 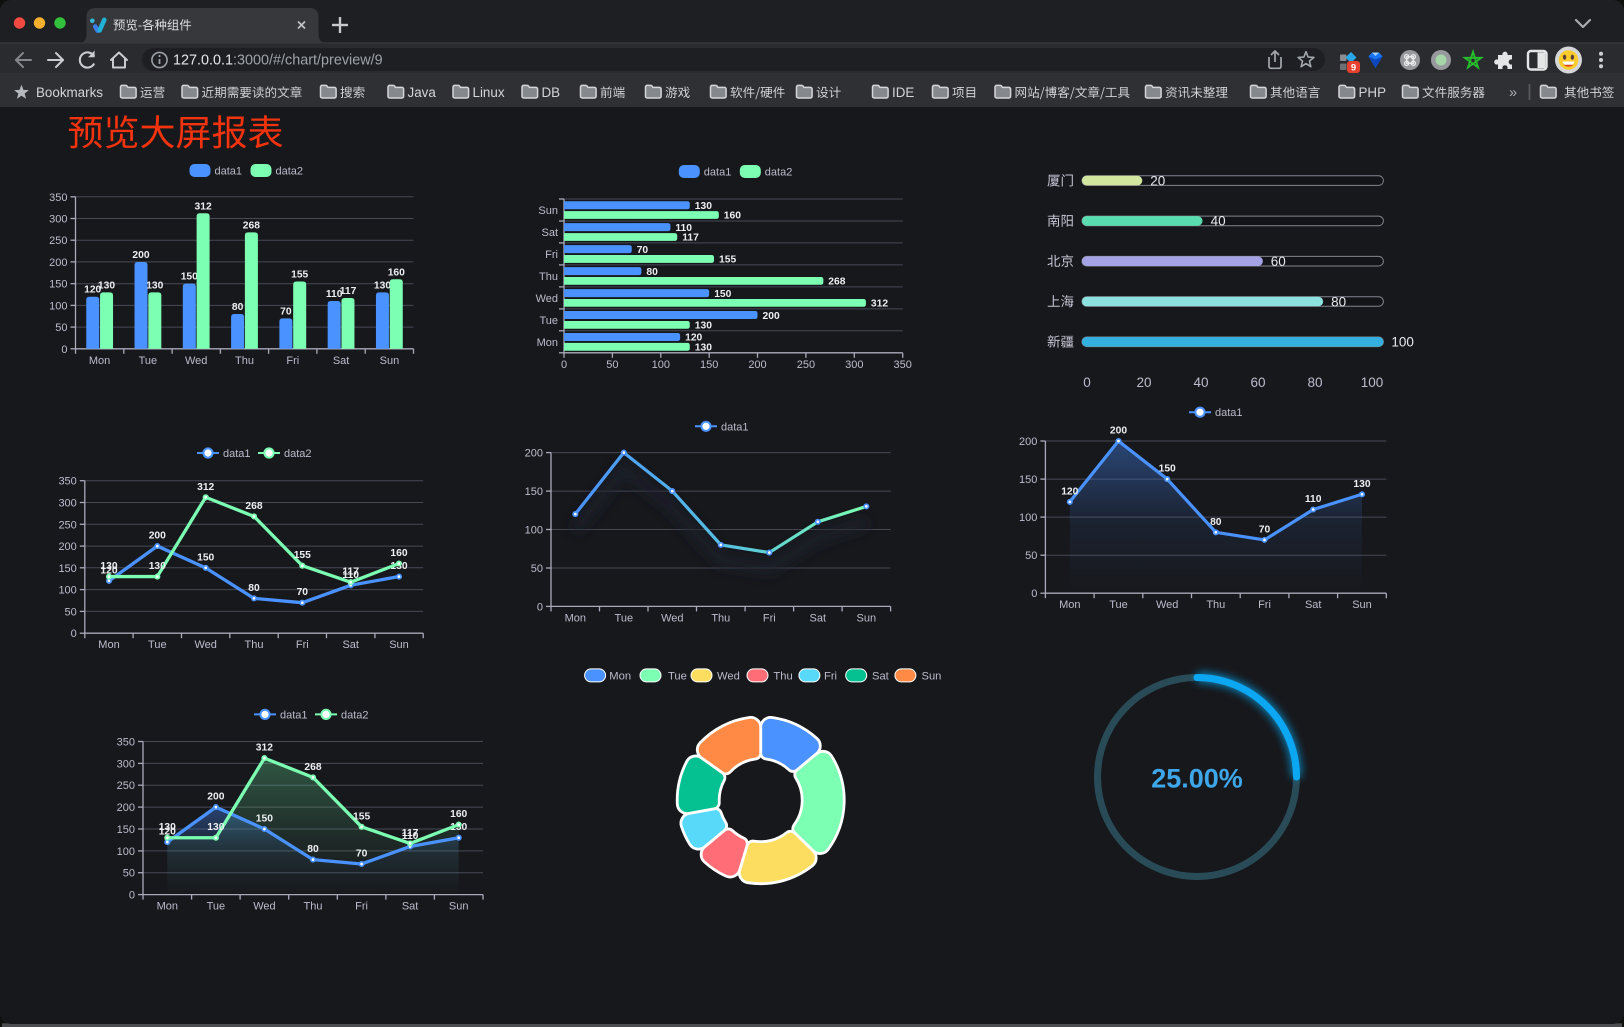 I want to click on svg-text: Linux, so click(x=489, y=92).